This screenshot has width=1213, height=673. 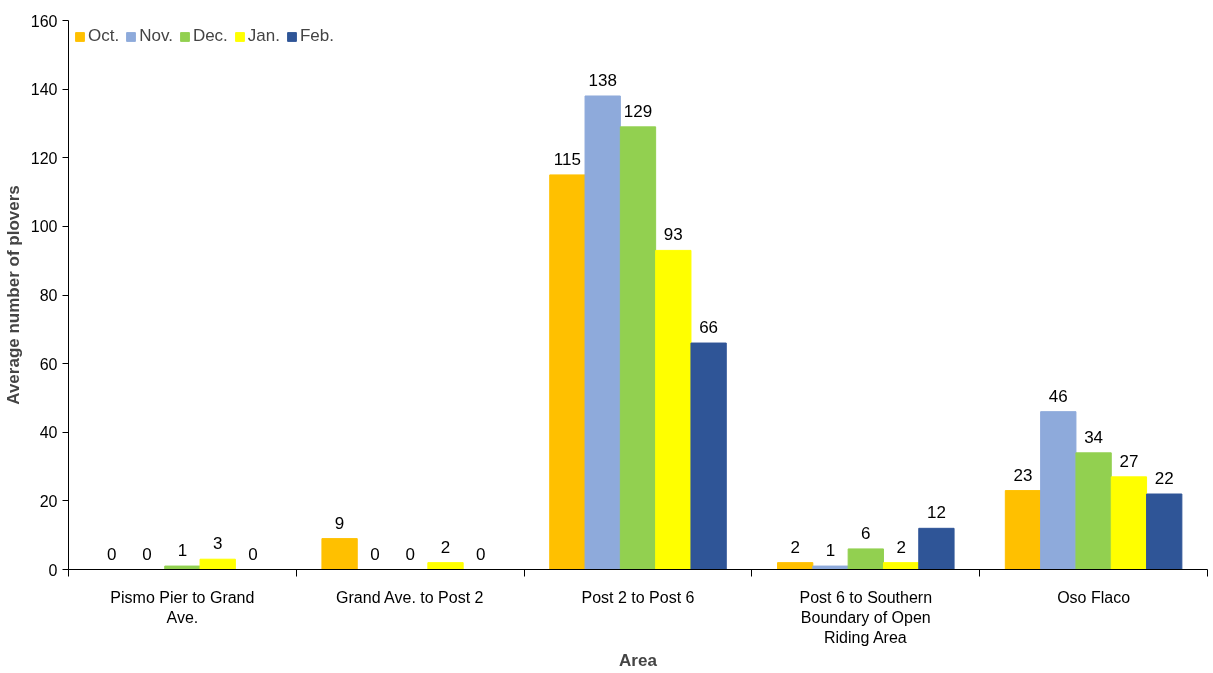 I want to click on legend-label: Dec., so click(x=210, y=36).